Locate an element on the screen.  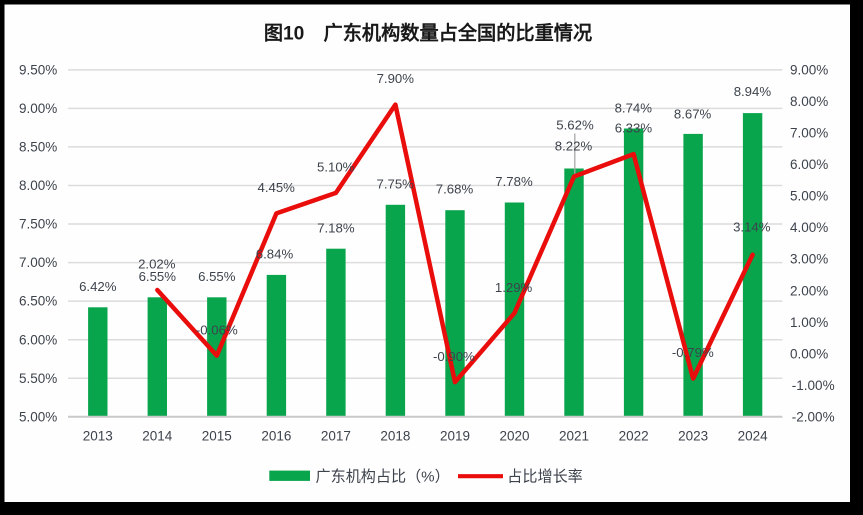
svg-text: 2024 is located at coordinates (753, 436).